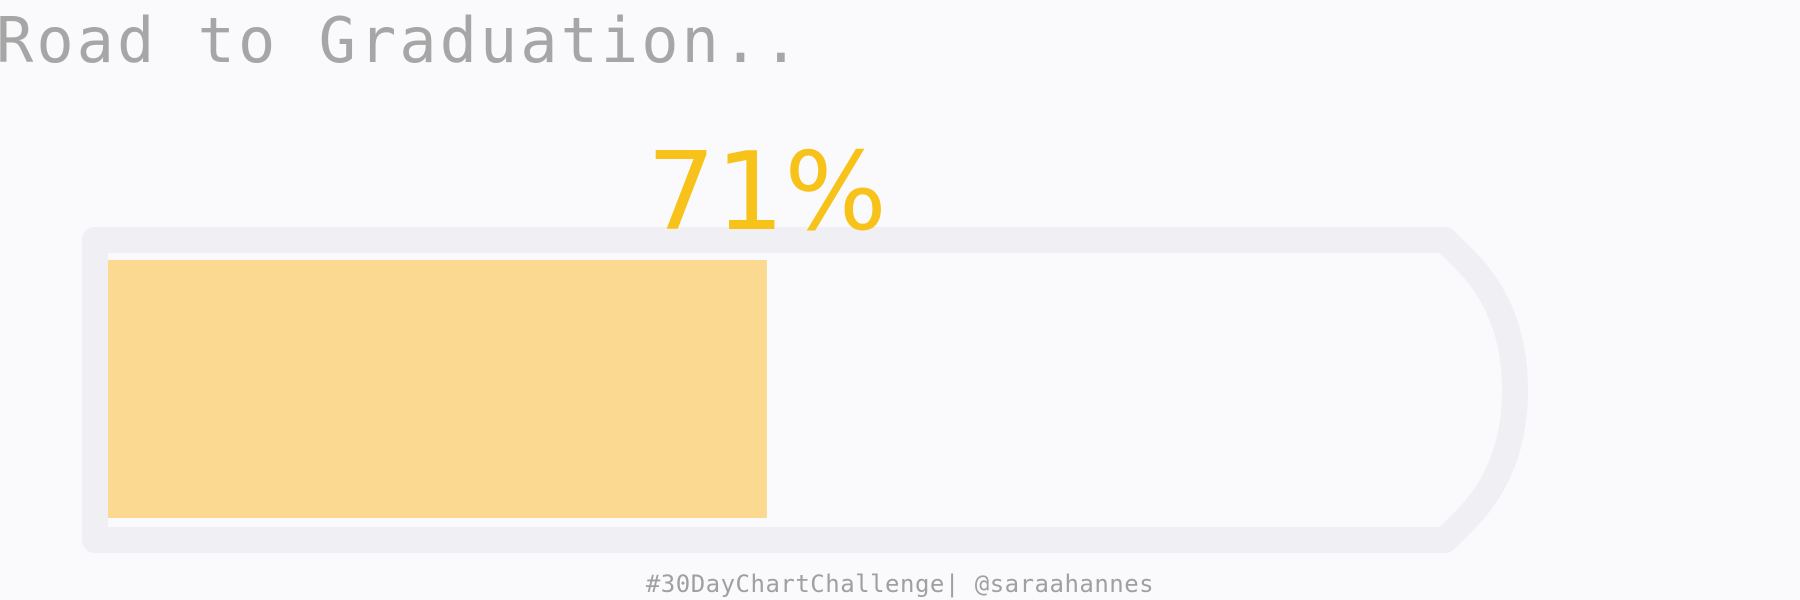 The width and height of the screenshot is (1800, 600). I want to click on chart-title: Road to Graduation.., so click(401, 40).